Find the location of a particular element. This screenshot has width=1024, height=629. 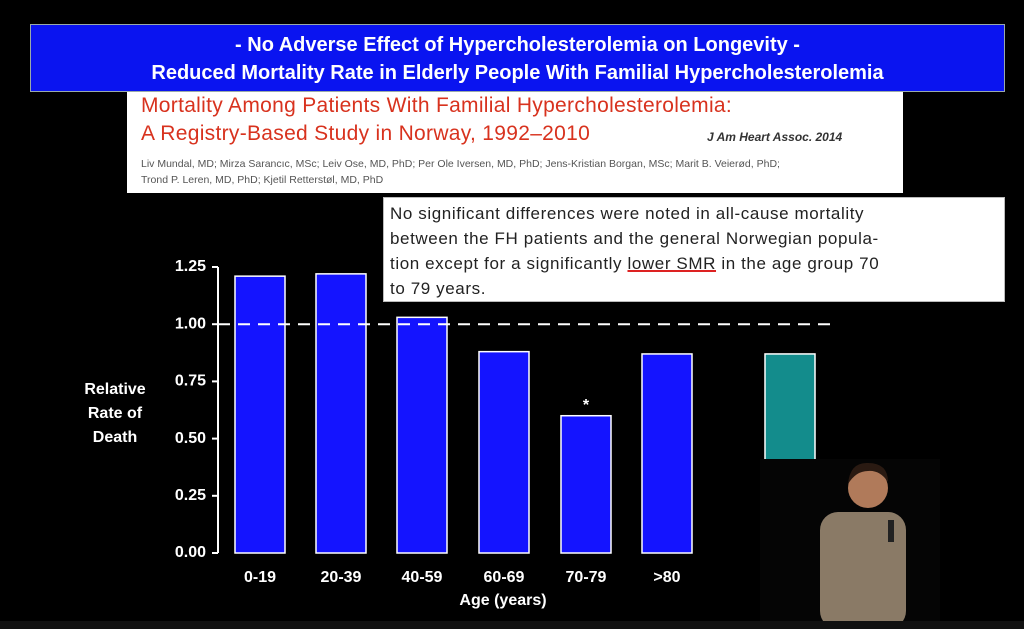

x-tick-label: >80 is located at coordinates (666, 577).